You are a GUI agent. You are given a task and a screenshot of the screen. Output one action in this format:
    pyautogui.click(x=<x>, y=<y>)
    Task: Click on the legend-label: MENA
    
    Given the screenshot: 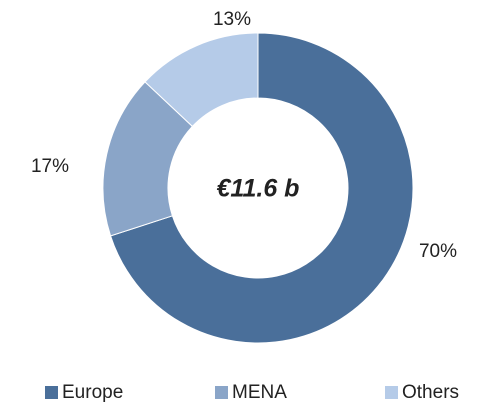 What is the action you would take?
    pyautogui.click(x=259, y=392)
    